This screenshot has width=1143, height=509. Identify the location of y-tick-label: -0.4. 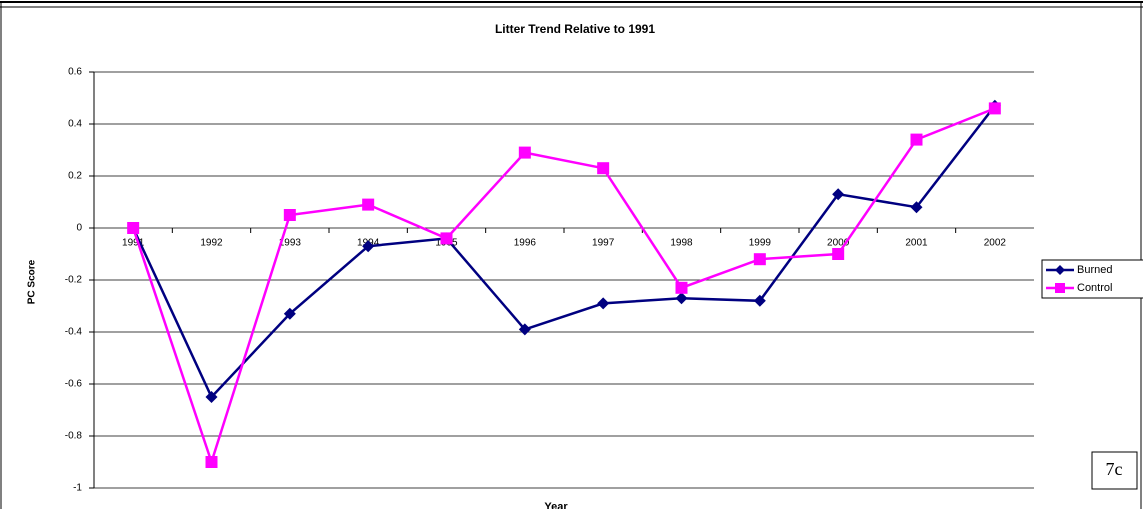
(74, 332).